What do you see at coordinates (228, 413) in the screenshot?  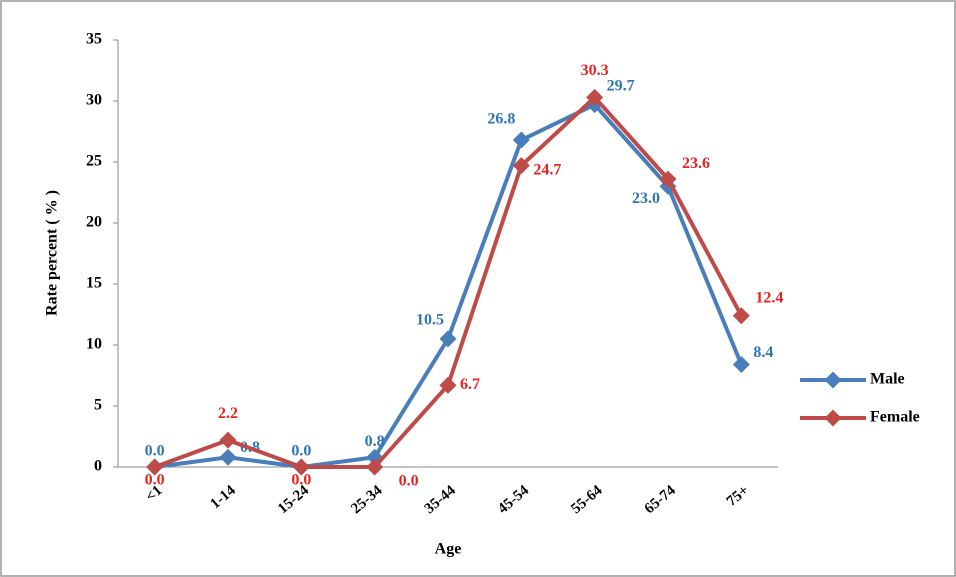 I see `data-label: 2.2` at bounding box center [228, 413].